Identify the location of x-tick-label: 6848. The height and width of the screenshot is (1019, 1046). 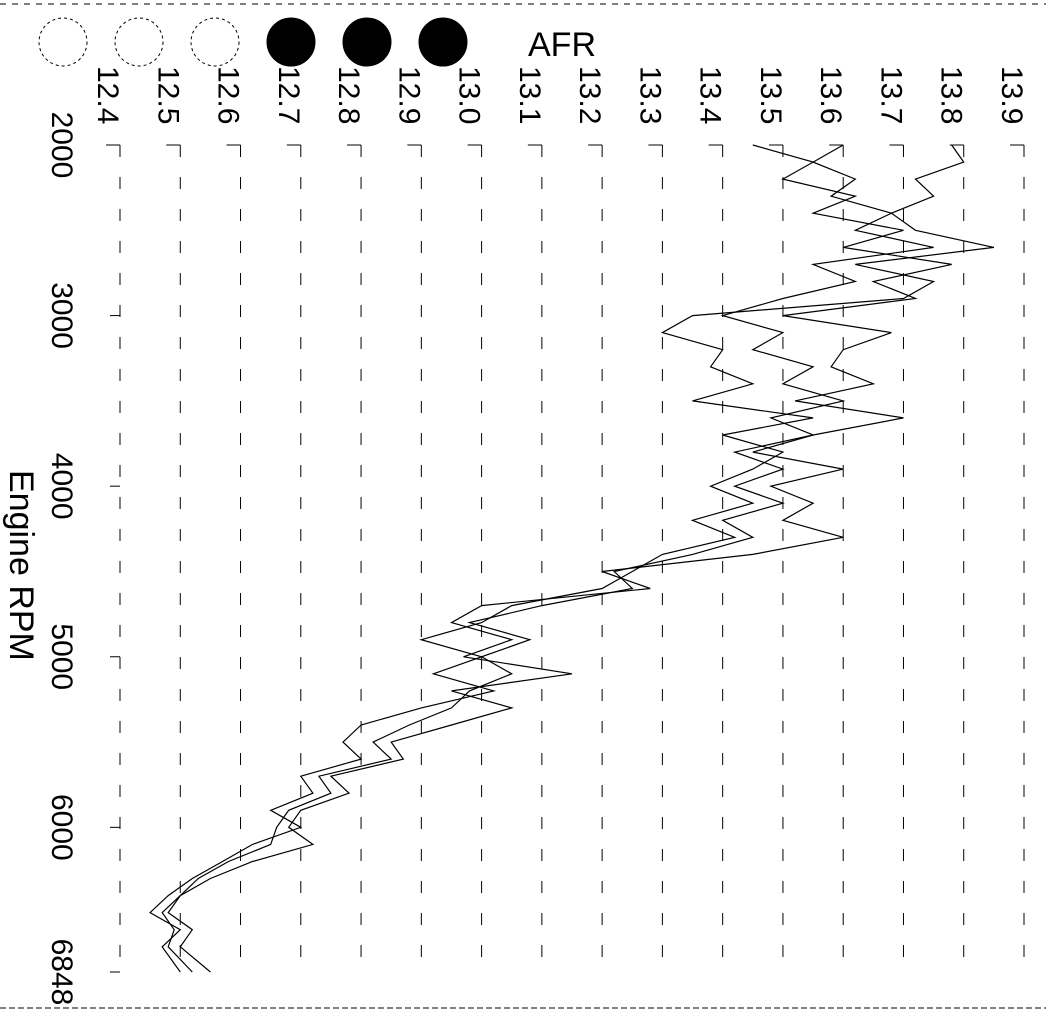
(61, 972).